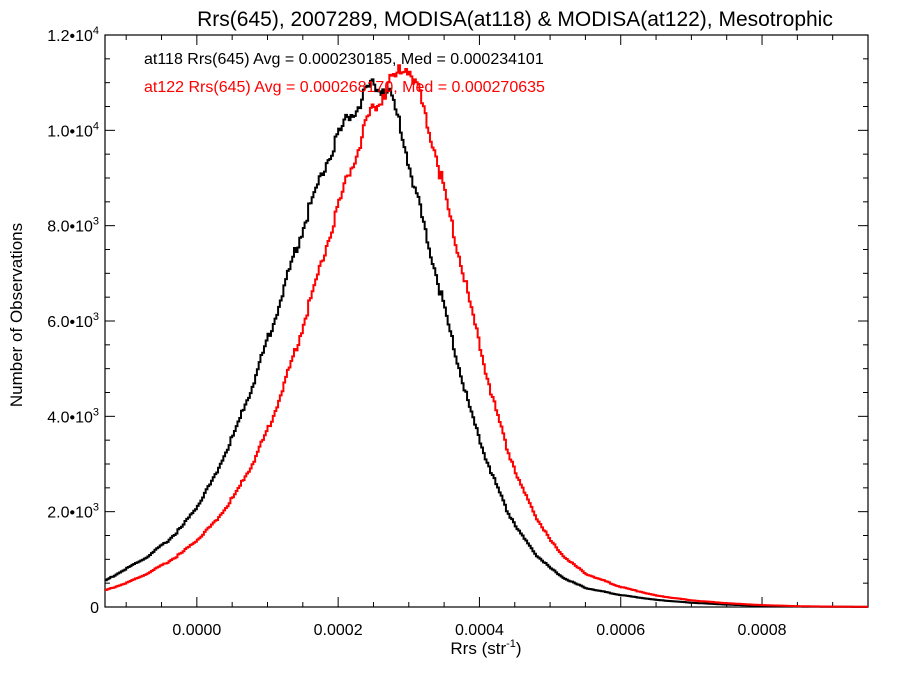 The width and height of the screenshot is (900, 675). What do you see at coordinates (479, 630) in the screenshot?
I see `x-tick-label: 0.0004` at bounding box center [479, 630].